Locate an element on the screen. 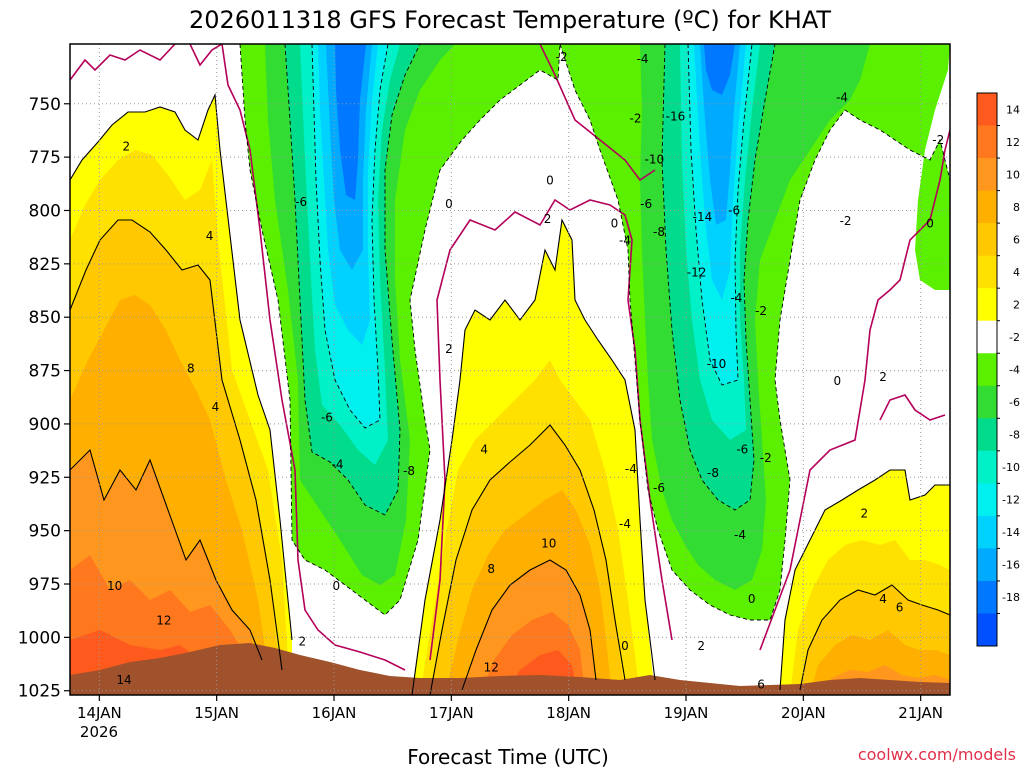  contour-solid-d is located at coordinates (533, 456).